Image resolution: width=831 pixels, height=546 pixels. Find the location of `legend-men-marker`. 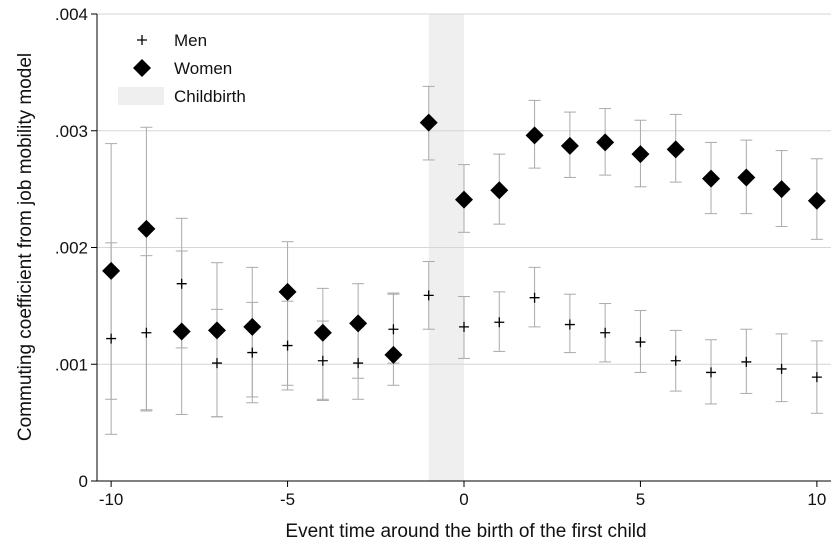

legend-men-marker is located at coordinates (142, 40).